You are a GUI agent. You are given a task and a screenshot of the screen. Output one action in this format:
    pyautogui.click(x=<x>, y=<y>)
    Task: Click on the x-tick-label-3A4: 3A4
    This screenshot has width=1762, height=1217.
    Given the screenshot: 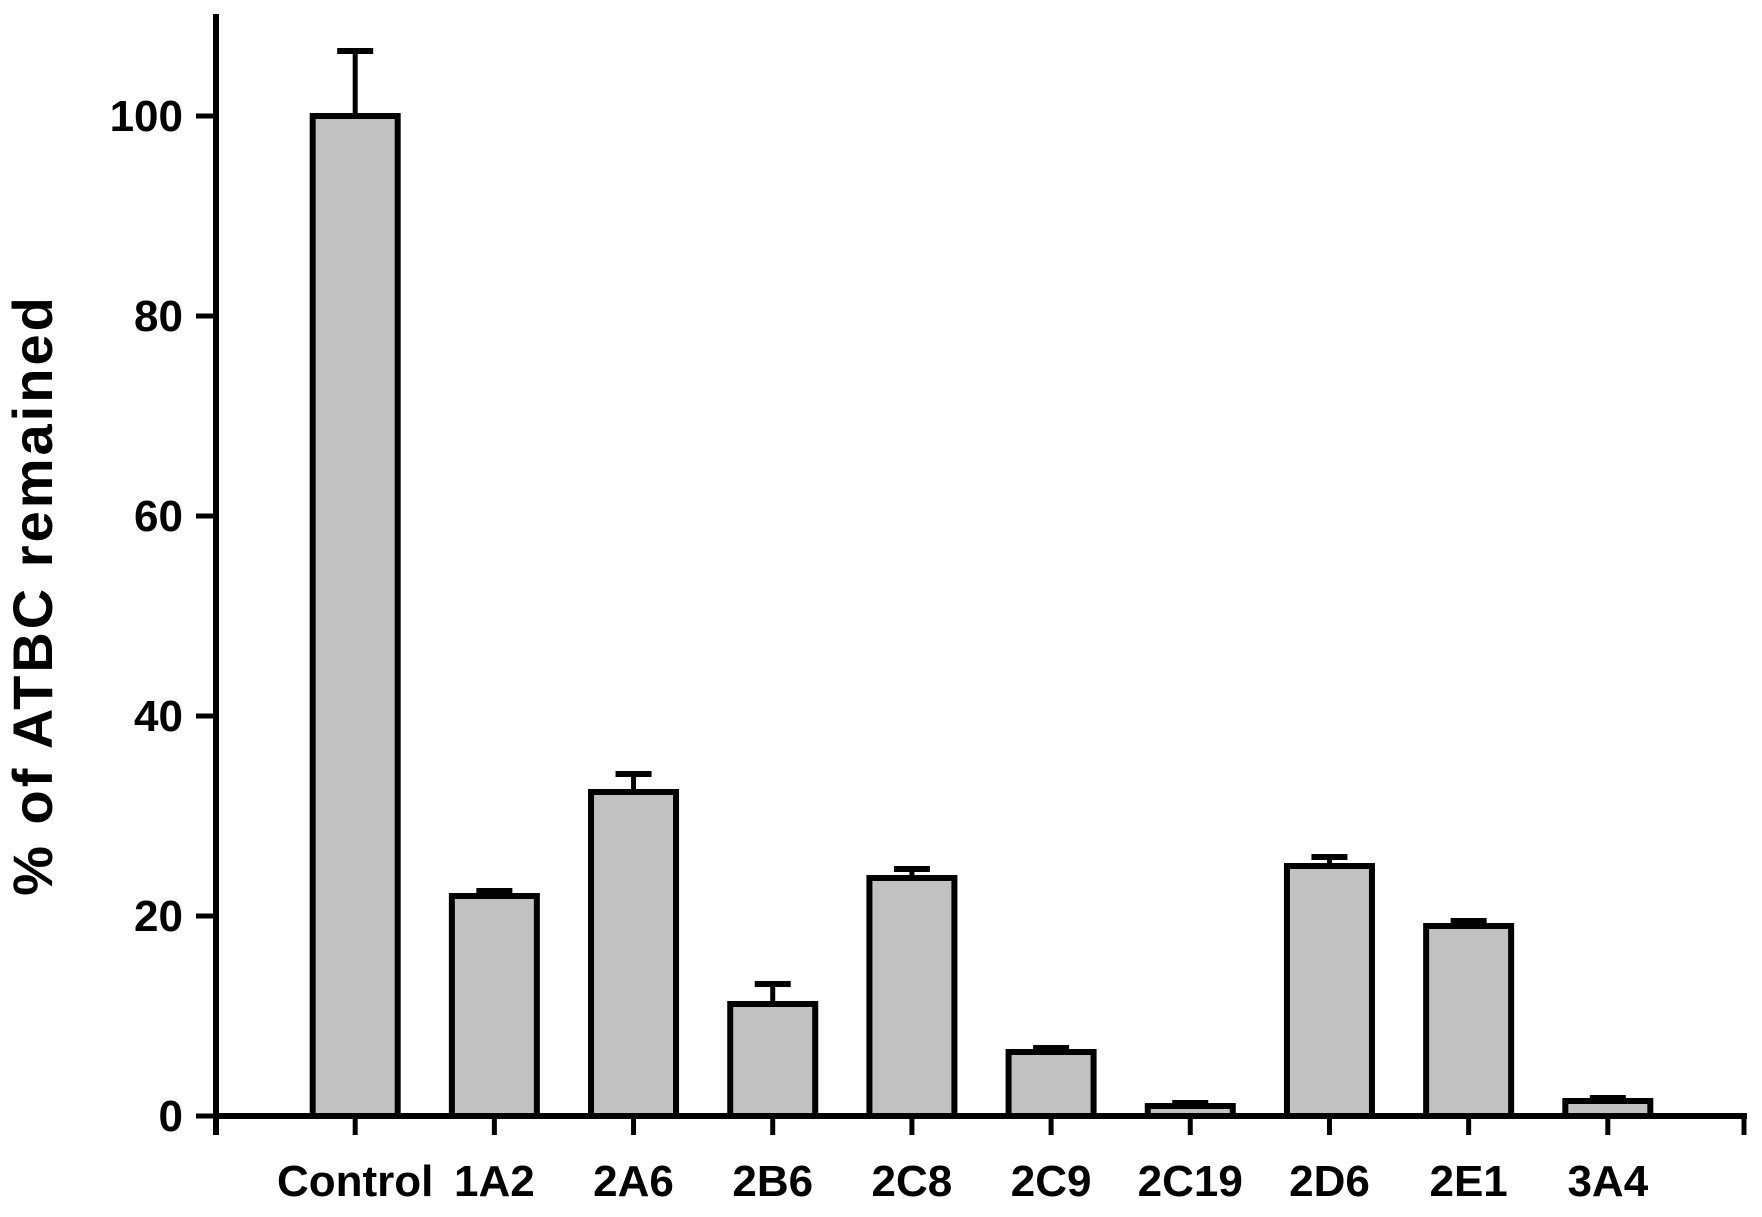 What is the action you would take?
    pyautogui.click(x=1607, y=1181)
    